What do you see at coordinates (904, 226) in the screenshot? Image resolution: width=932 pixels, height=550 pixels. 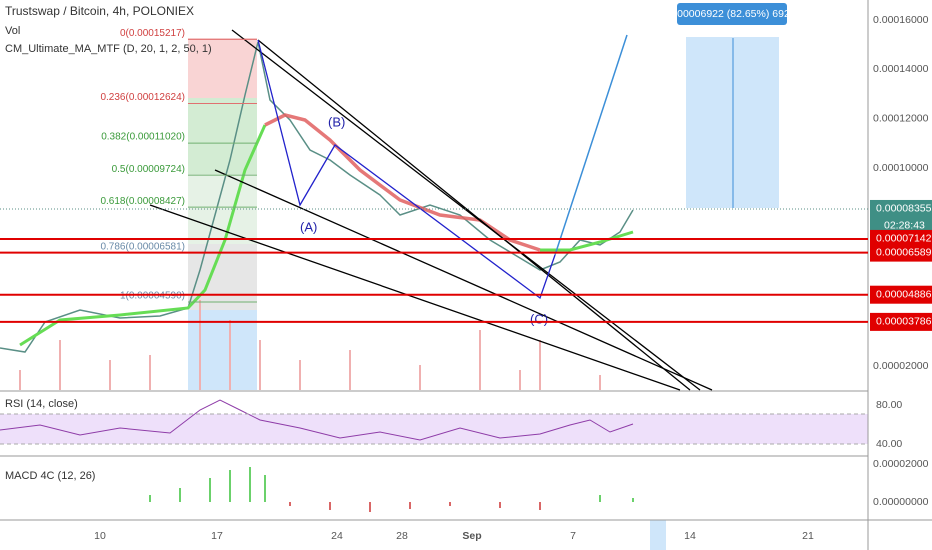 I see `countdown: 02:28:43` at bounding box center [904, 226].